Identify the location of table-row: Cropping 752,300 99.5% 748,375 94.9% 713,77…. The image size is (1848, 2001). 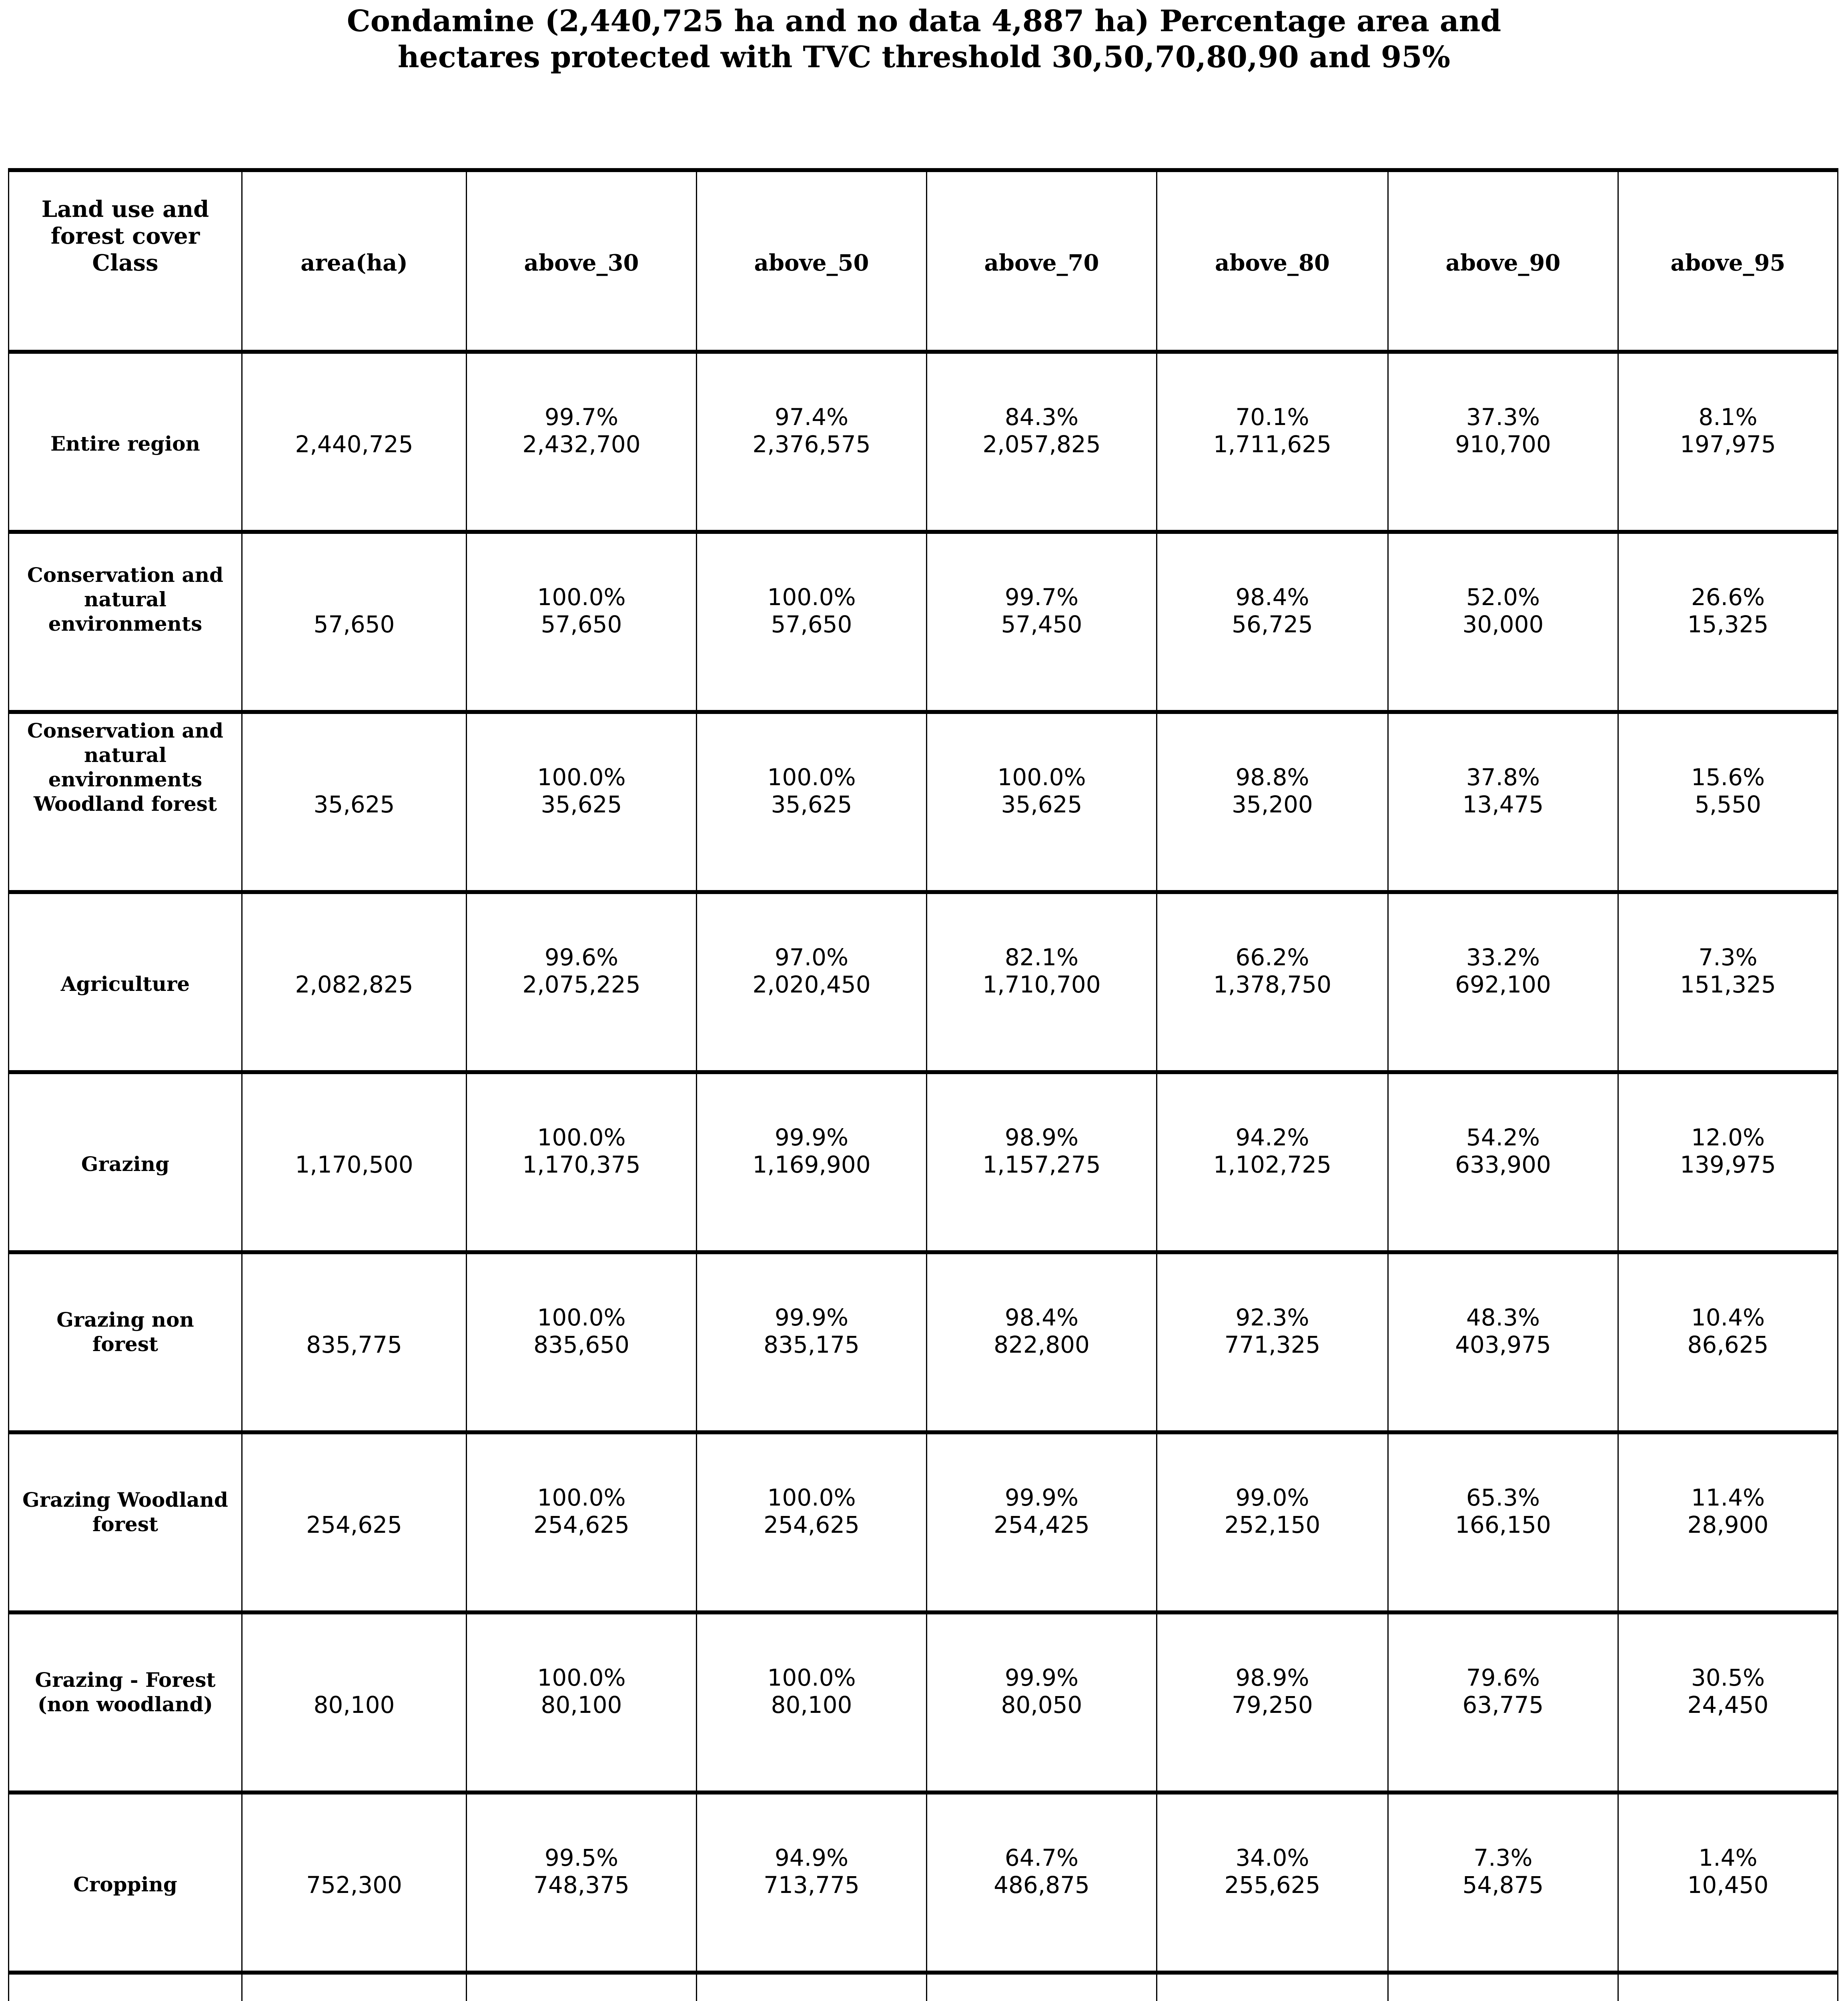
(923, 1884).